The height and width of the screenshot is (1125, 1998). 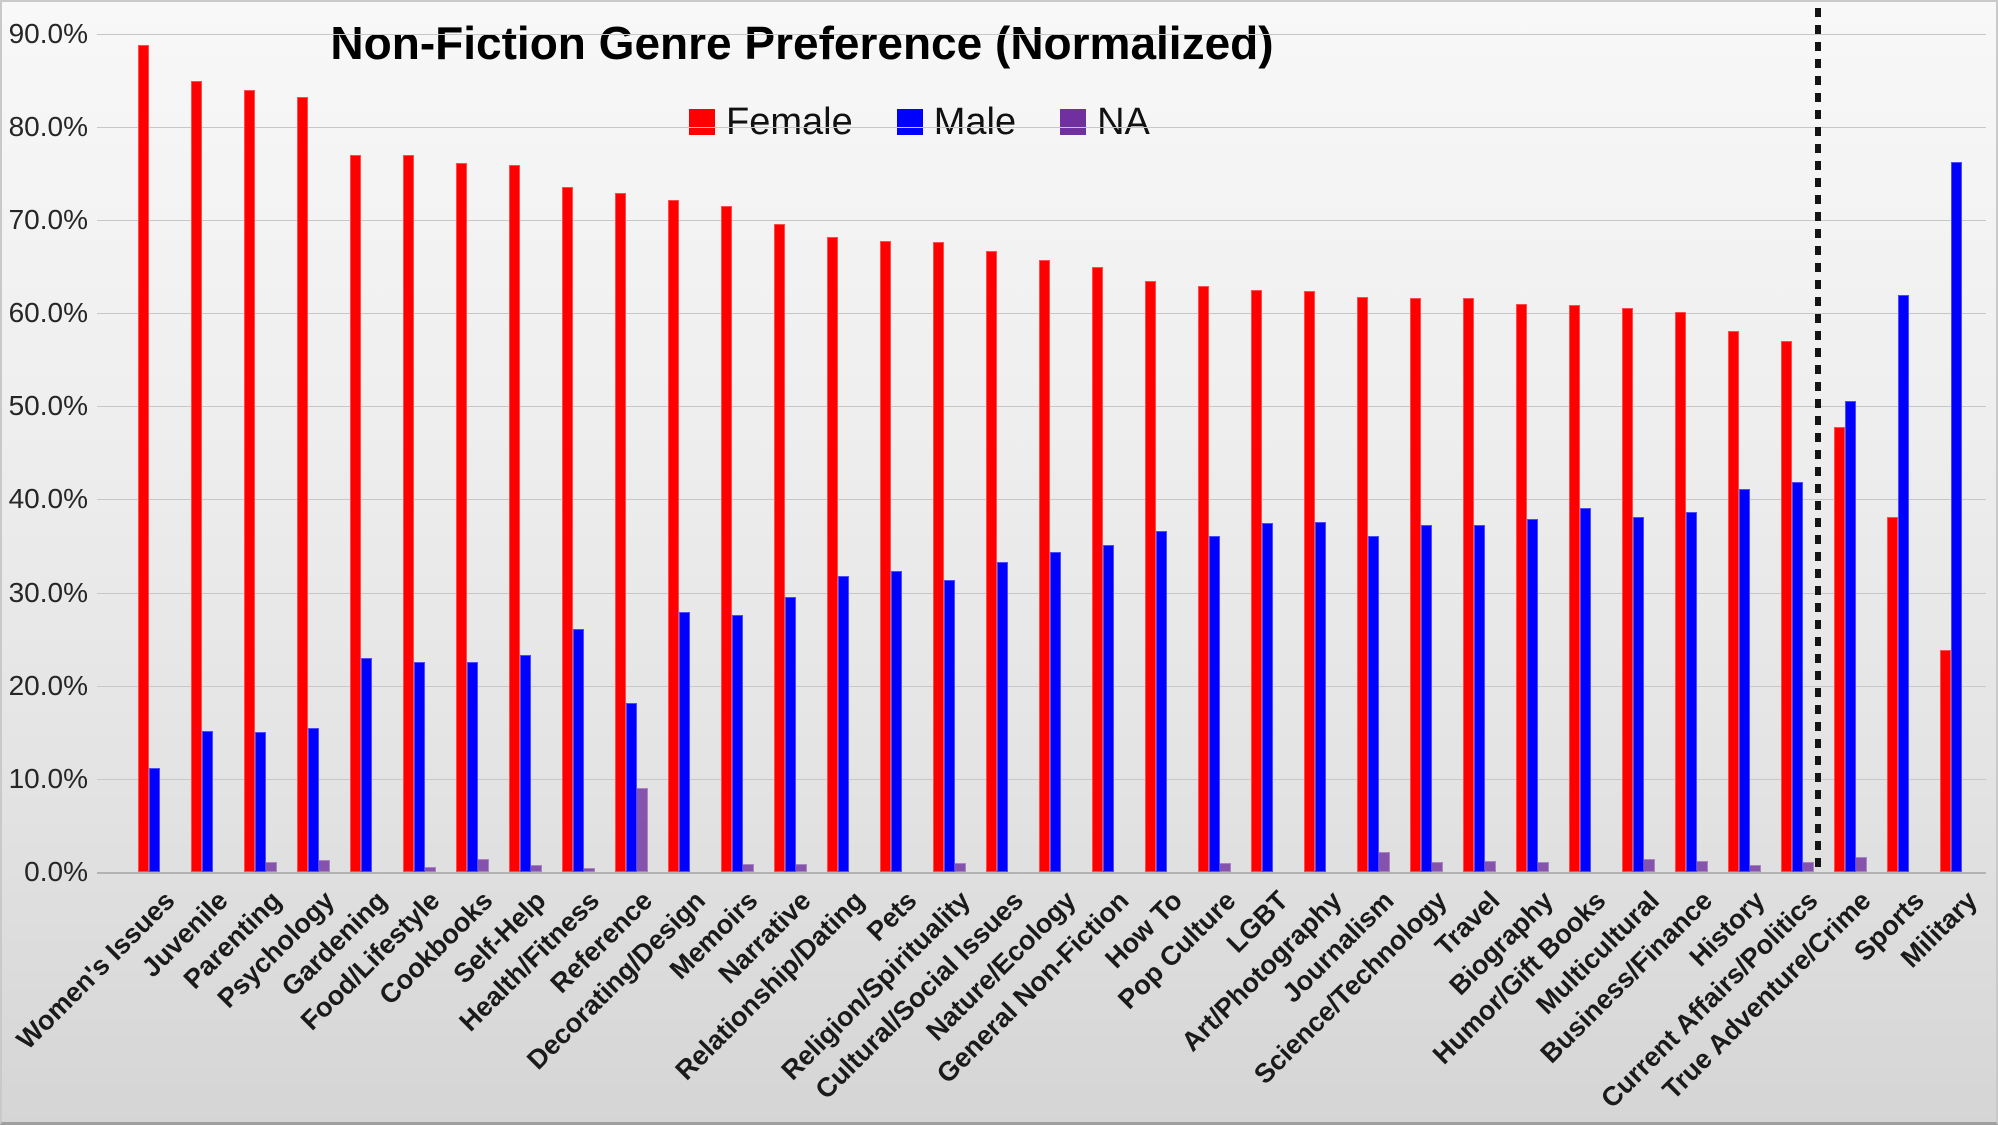 What do you see at coordinates (789, 122) in the screenshot?
I see `legend-label-female: Female` at bounding box center [789, 122].